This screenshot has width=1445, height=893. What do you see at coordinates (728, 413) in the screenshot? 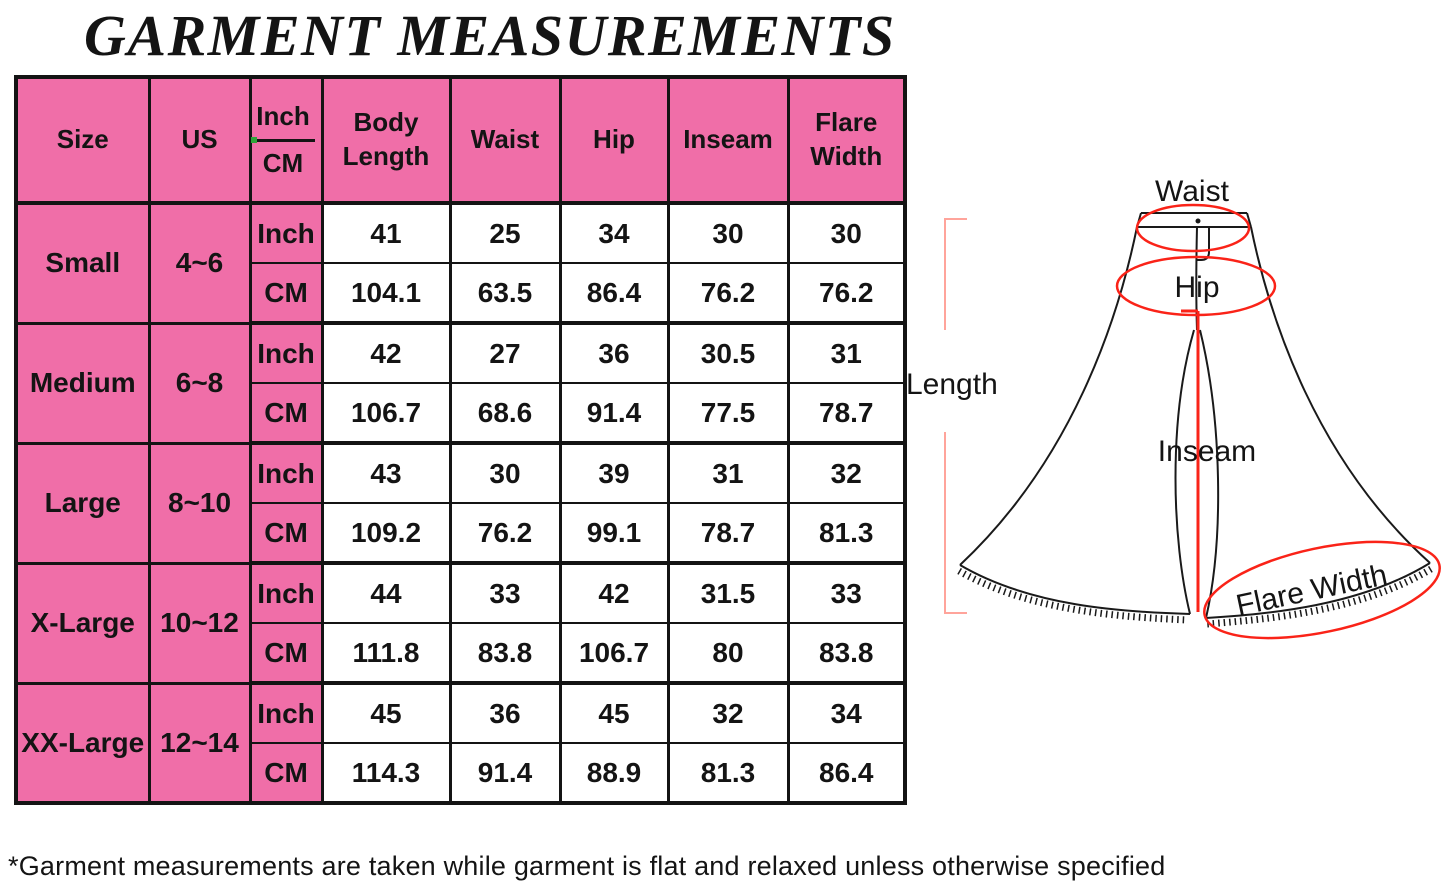
I see `value-cell: 77.5` at bounding box center [728, 413].